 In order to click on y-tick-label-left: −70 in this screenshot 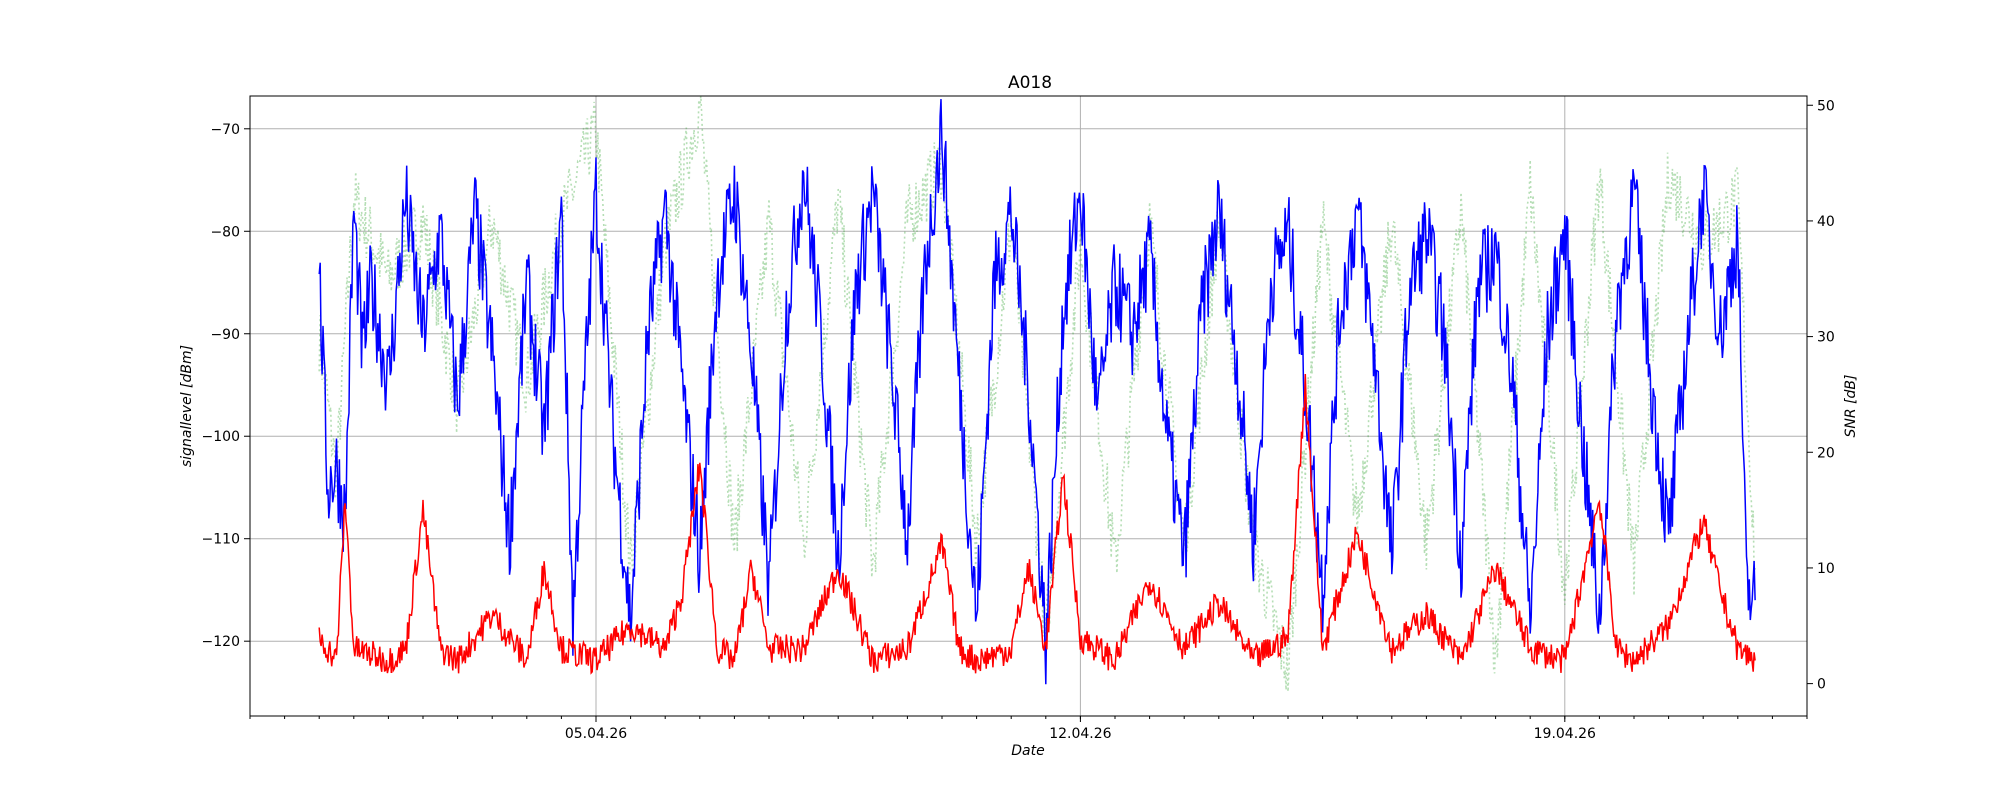, I will do `click(225, 130)`.